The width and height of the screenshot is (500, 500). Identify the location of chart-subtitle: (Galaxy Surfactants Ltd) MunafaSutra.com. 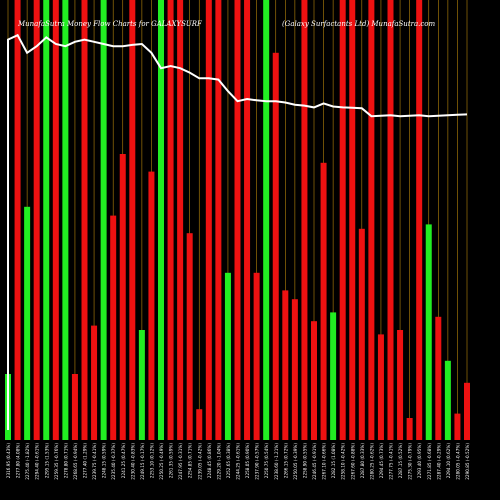
(359, 24).